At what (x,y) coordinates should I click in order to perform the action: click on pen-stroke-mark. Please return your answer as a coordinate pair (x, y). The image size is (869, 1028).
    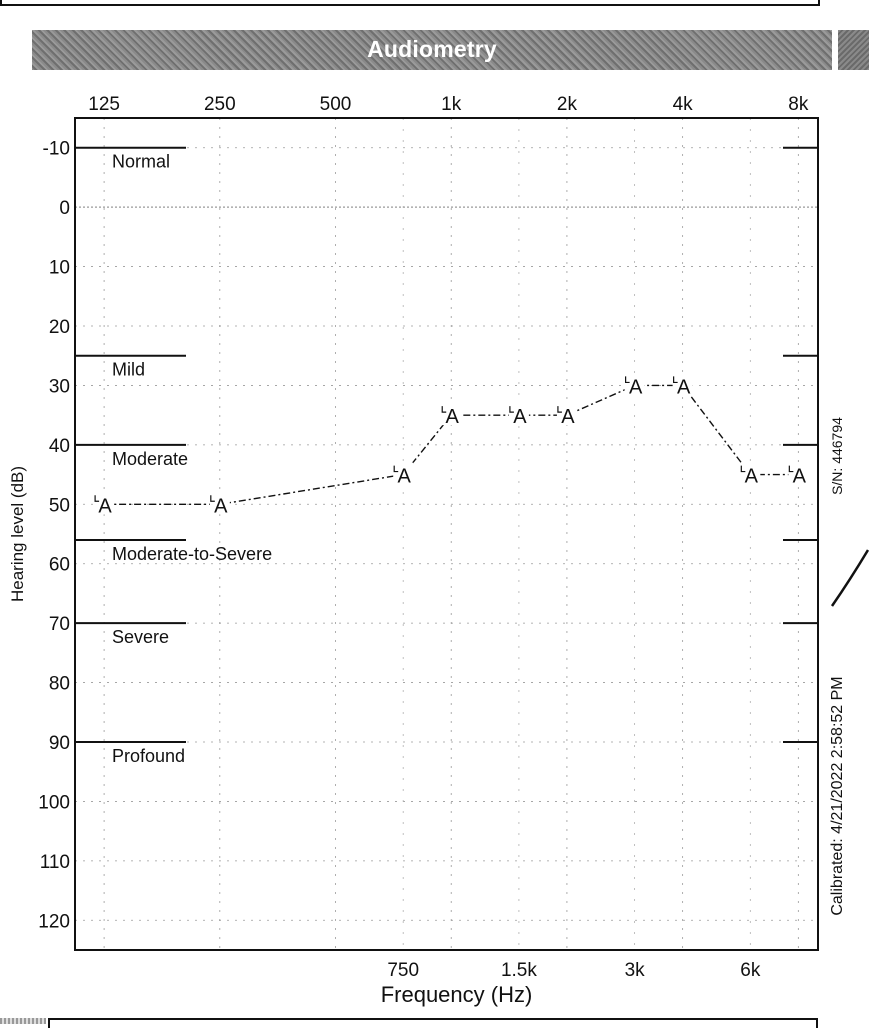
    Looking at the image, I should click on (849, 578).